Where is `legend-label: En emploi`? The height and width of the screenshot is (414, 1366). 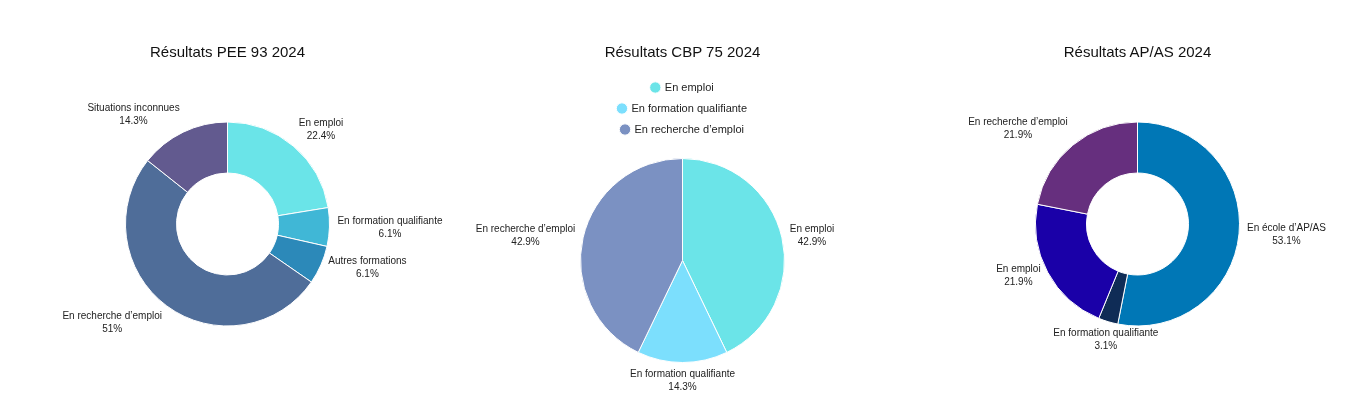 legend-label: En emploi is located at coordinates (689, 86).